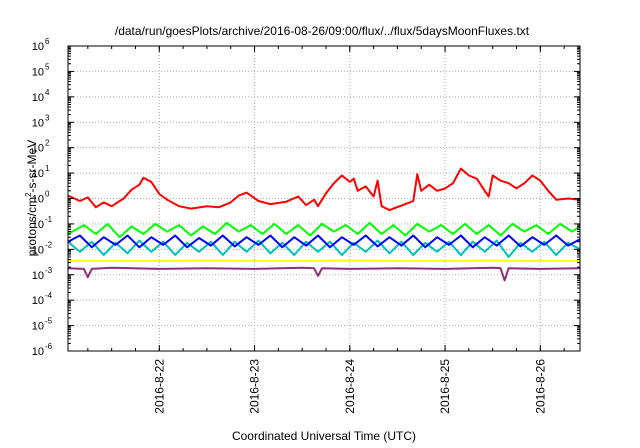 The height and width of the screenshot is (448, 640). Describe the element at coordinates (49, 321) in the screenshot. I see `y-tick-label-exponent: -5` at that location.